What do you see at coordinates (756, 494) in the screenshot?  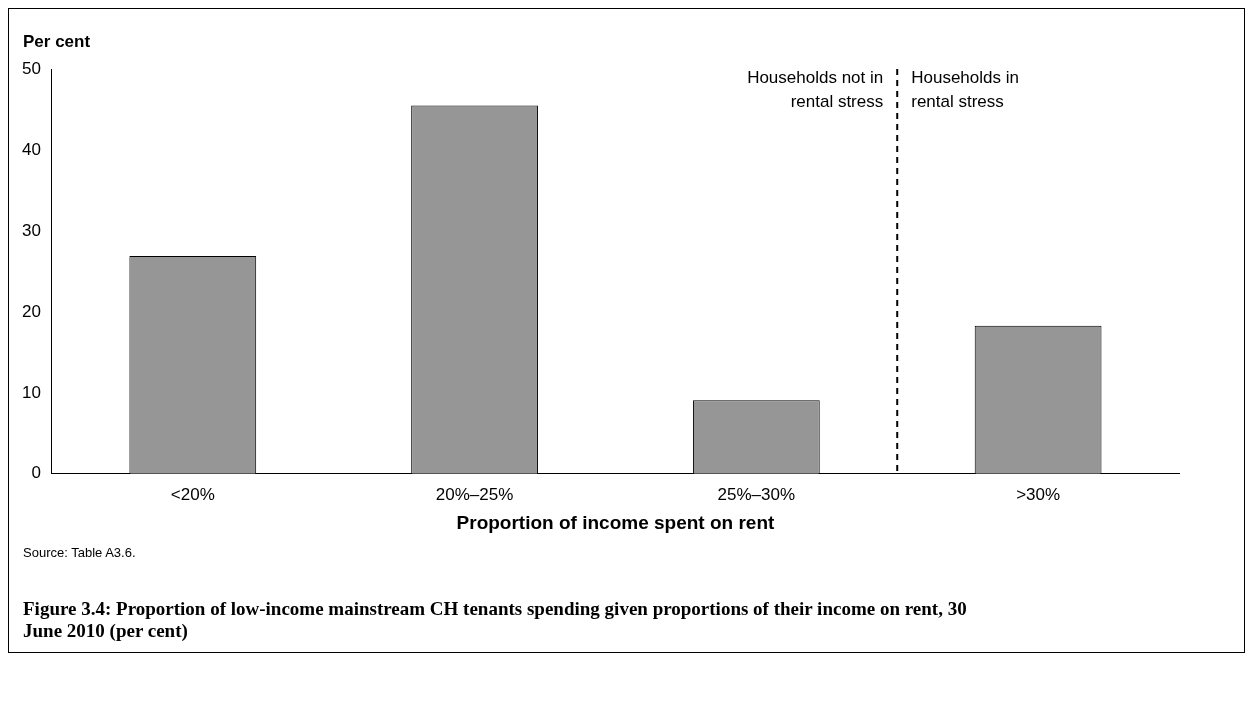 I see `x-tick-label: 25%–30%` at bounding box center [756, 494].